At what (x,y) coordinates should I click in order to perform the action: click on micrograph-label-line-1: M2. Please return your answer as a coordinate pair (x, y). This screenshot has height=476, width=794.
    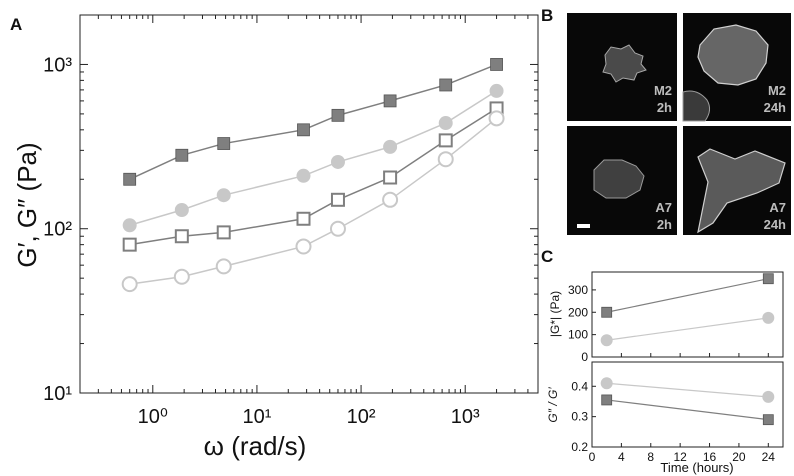
    Looking at the image, I should click on (663, 90).